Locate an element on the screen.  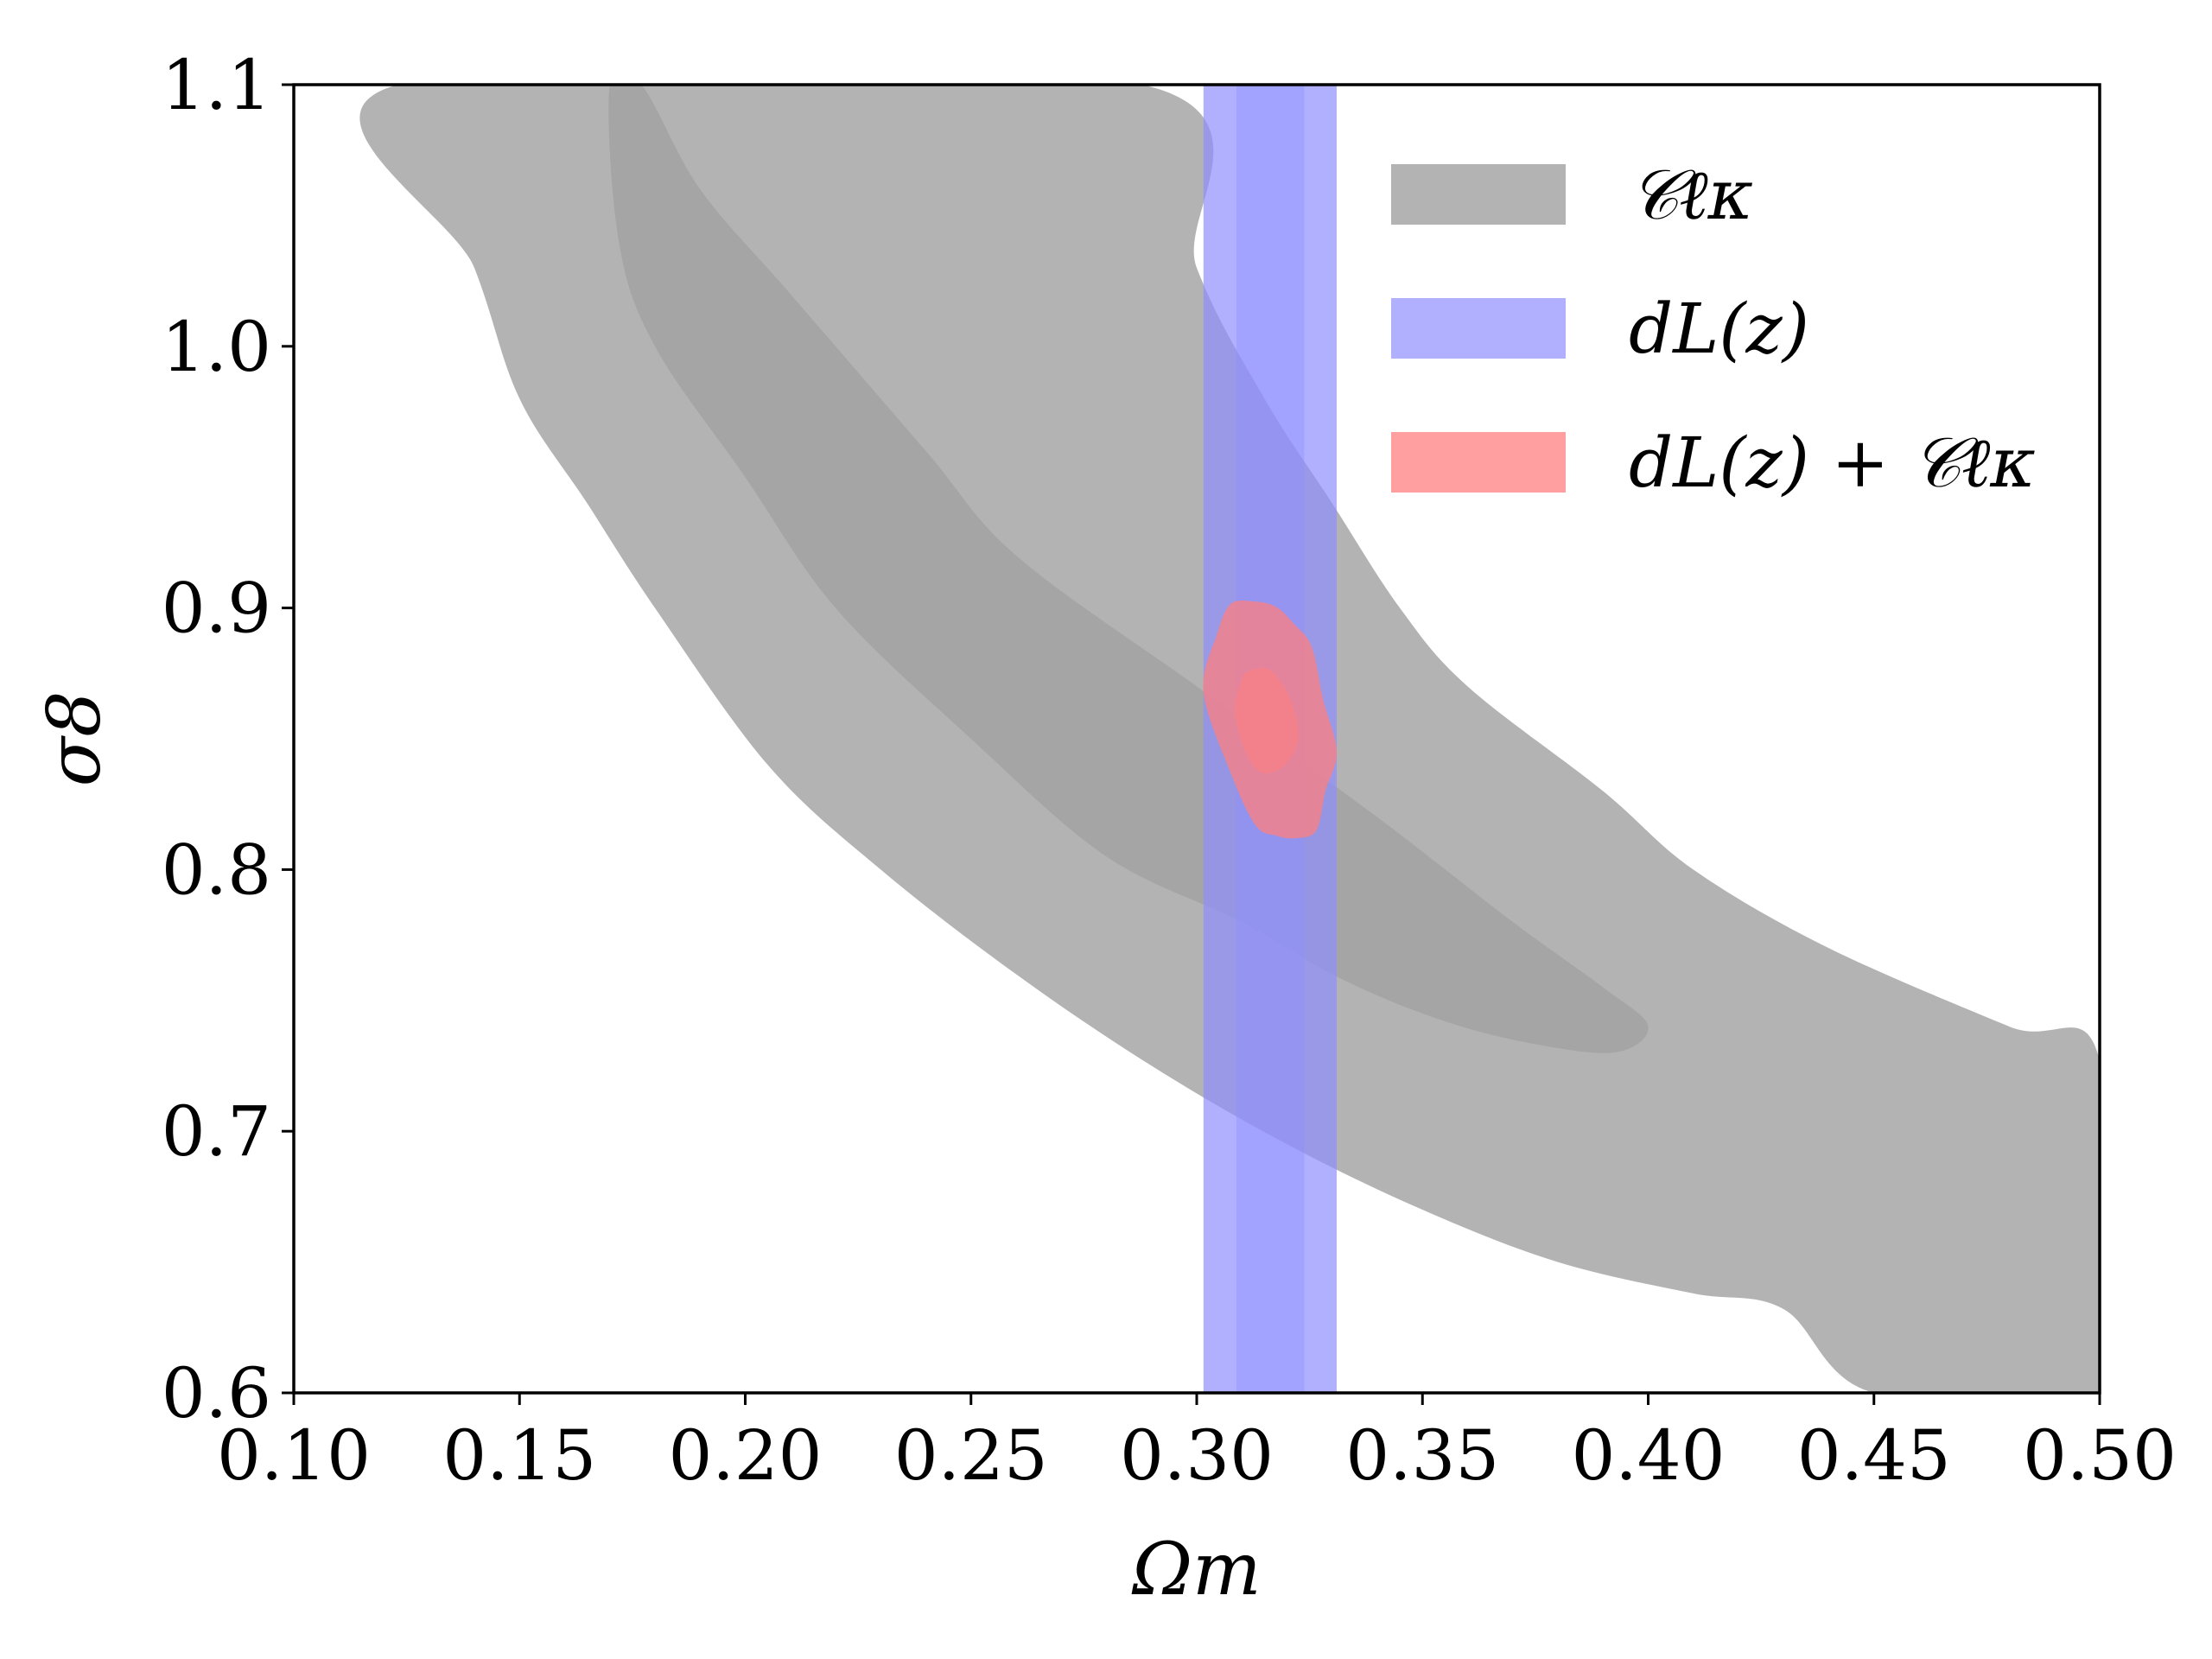
y-tick-label: 0.7 is located at coordinates (216, 1131).